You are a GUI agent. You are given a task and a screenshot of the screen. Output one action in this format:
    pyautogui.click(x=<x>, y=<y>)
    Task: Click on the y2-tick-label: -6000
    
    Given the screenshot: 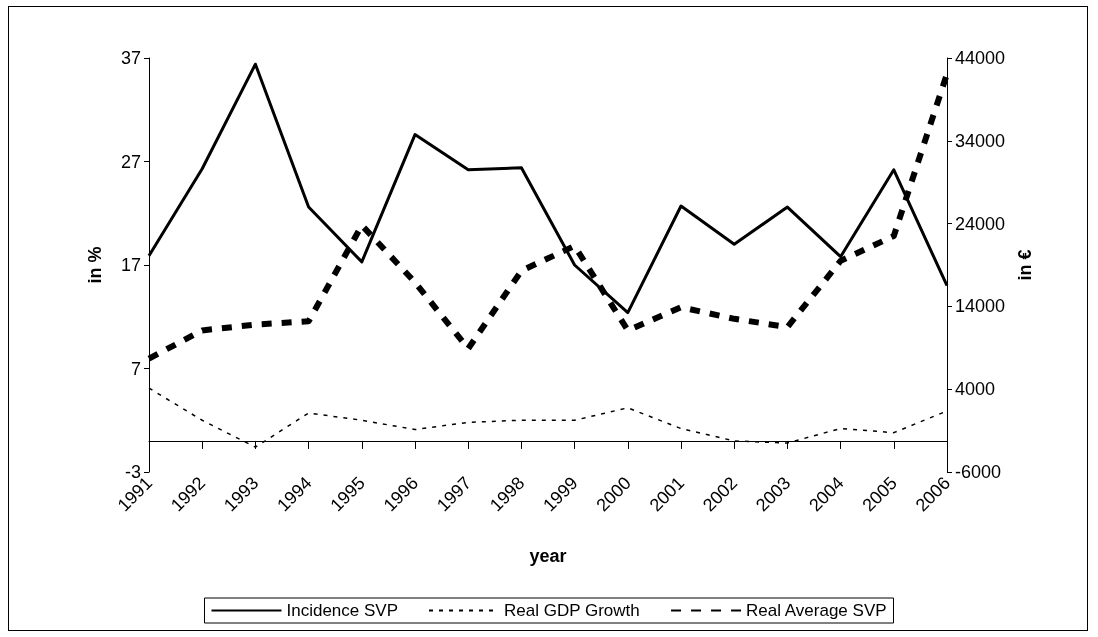 What is the action you would take?
    pyautogui.click(x=978, y=472)
    